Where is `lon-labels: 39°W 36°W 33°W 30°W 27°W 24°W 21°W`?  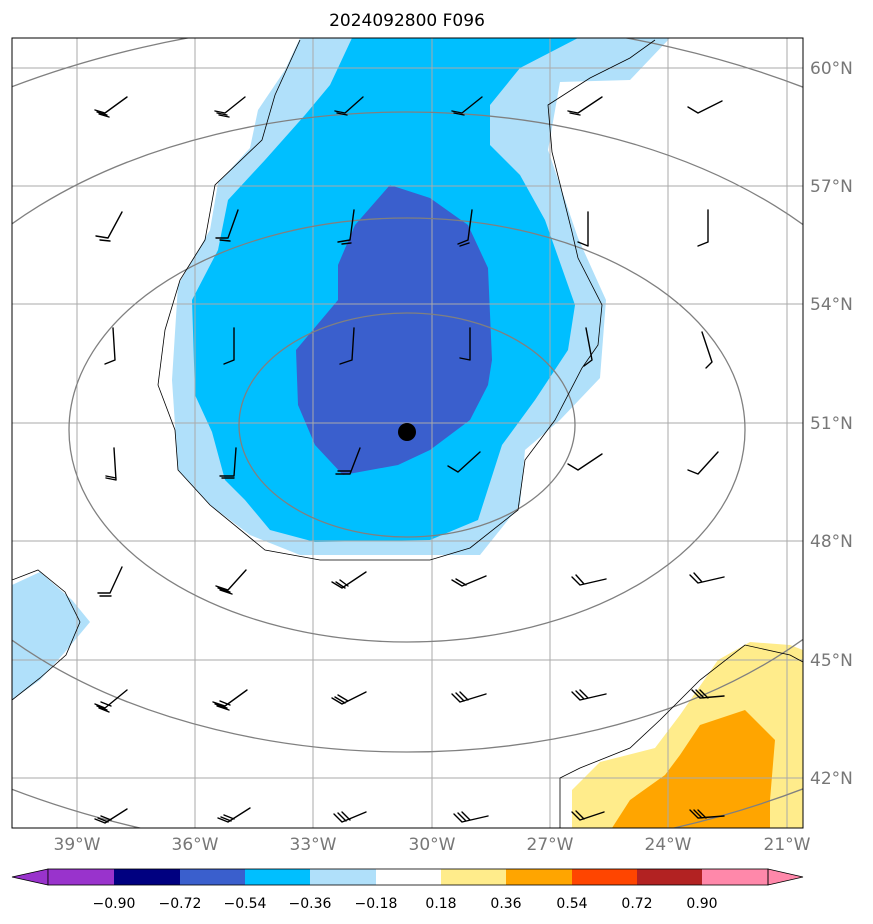
lon-labels: 39°W 36°W 33°W 30°W 27°W 24°W 21°W is located at coordinates (432, 845).